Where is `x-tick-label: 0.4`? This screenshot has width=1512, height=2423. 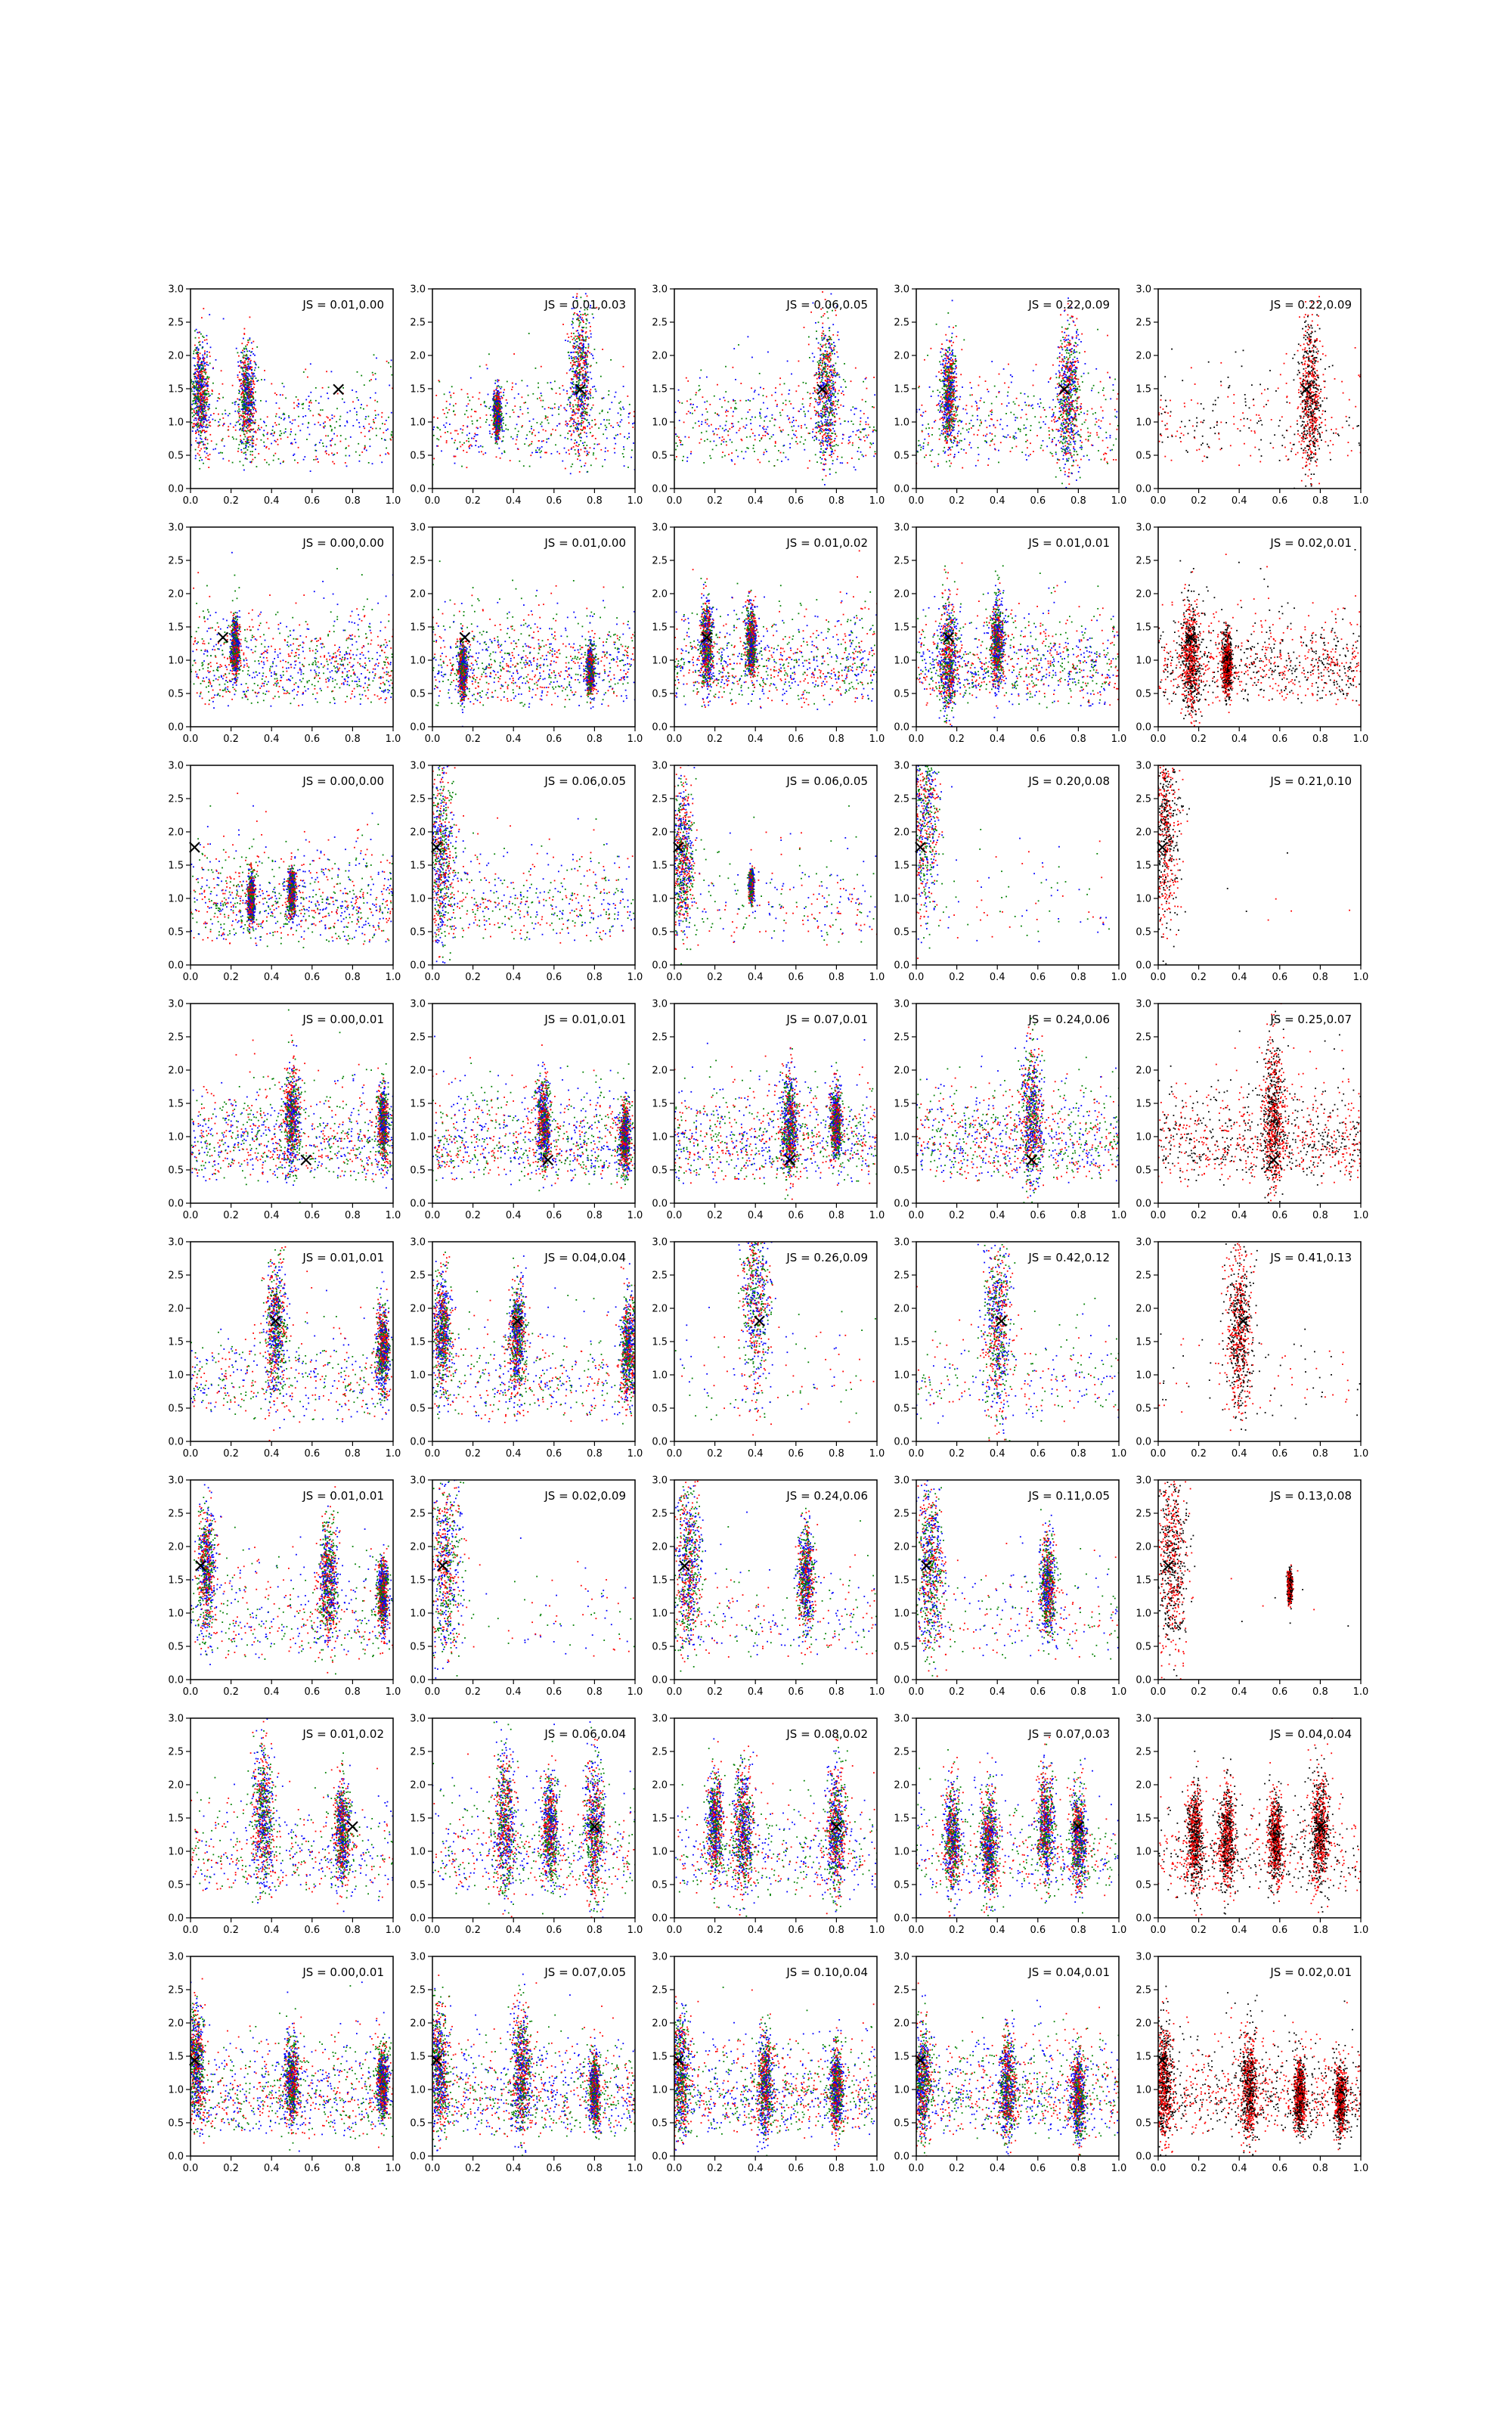
x-tick-label: 0.4 is located at coordinates (514, 501).